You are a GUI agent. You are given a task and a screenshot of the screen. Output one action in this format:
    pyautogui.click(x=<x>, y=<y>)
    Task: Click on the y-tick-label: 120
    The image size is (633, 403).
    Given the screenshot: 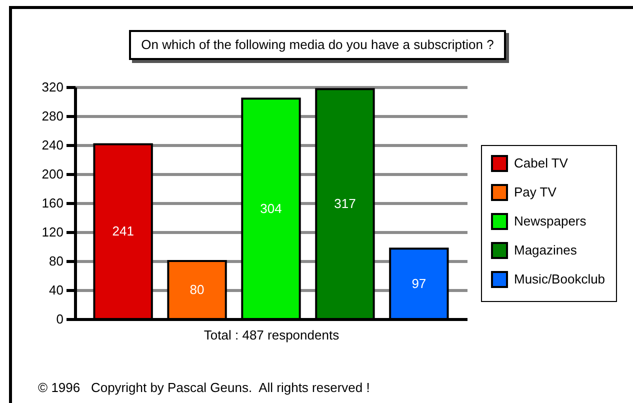 What is the action you would take?
    pyautogui.click(x=53, y=232)
    